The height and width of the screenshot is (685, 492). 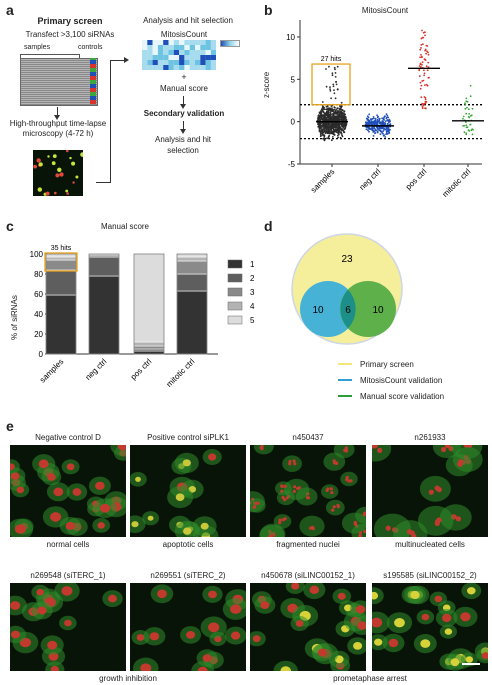 What do you see at coordinates (360, 515) in the screenshot?
I see `cell-body` at bounding box center [360, 515].